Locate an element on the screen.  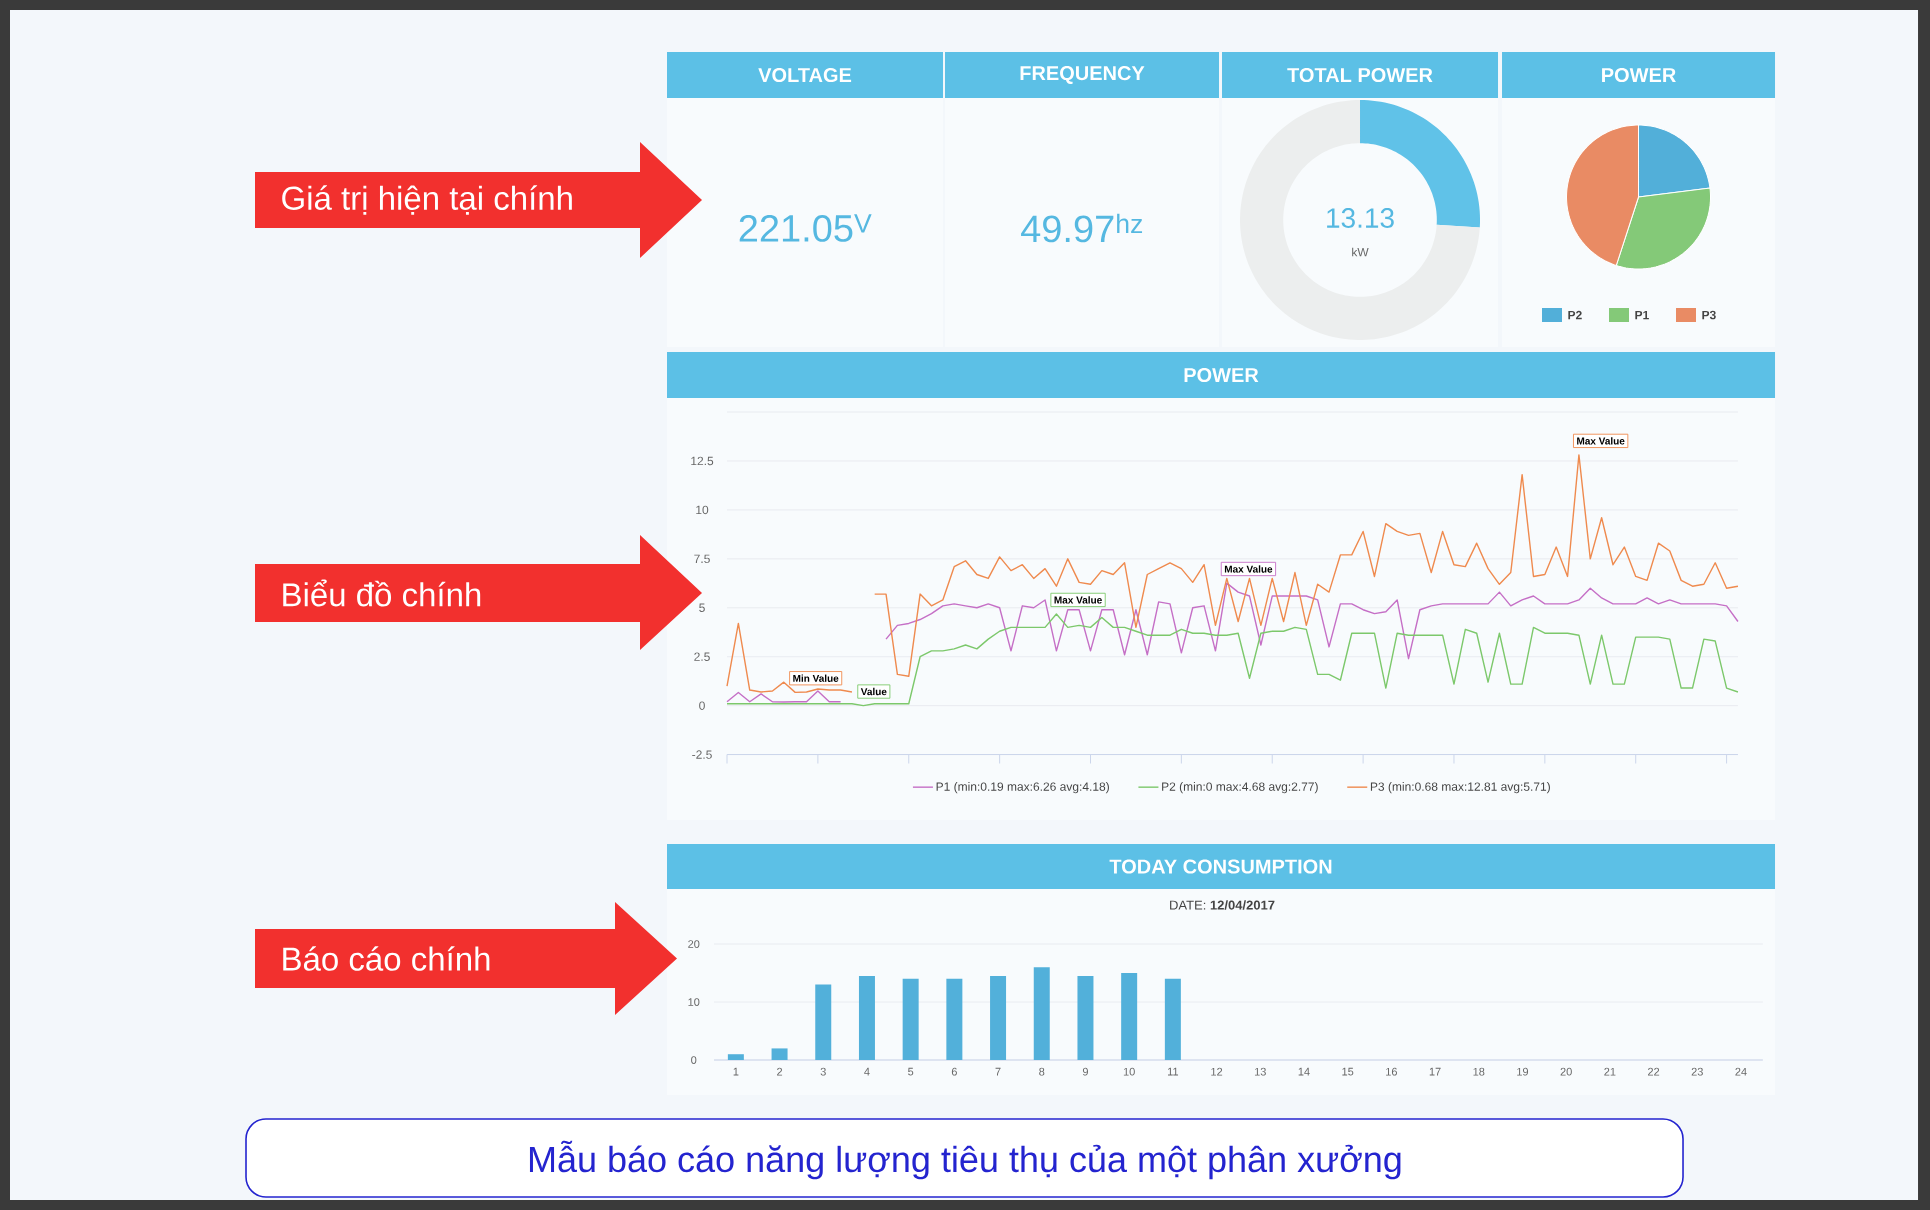
x-tick-label: 14 is located at coordinates (1304, 1071).